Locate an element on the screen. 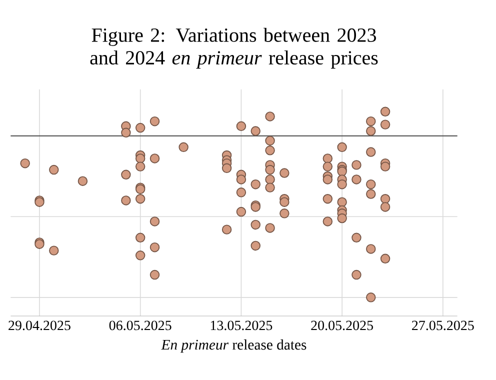 This screenshot has height=380, width=496. x-axis-title: En primeur release dates is located at coordinates (233, 346).